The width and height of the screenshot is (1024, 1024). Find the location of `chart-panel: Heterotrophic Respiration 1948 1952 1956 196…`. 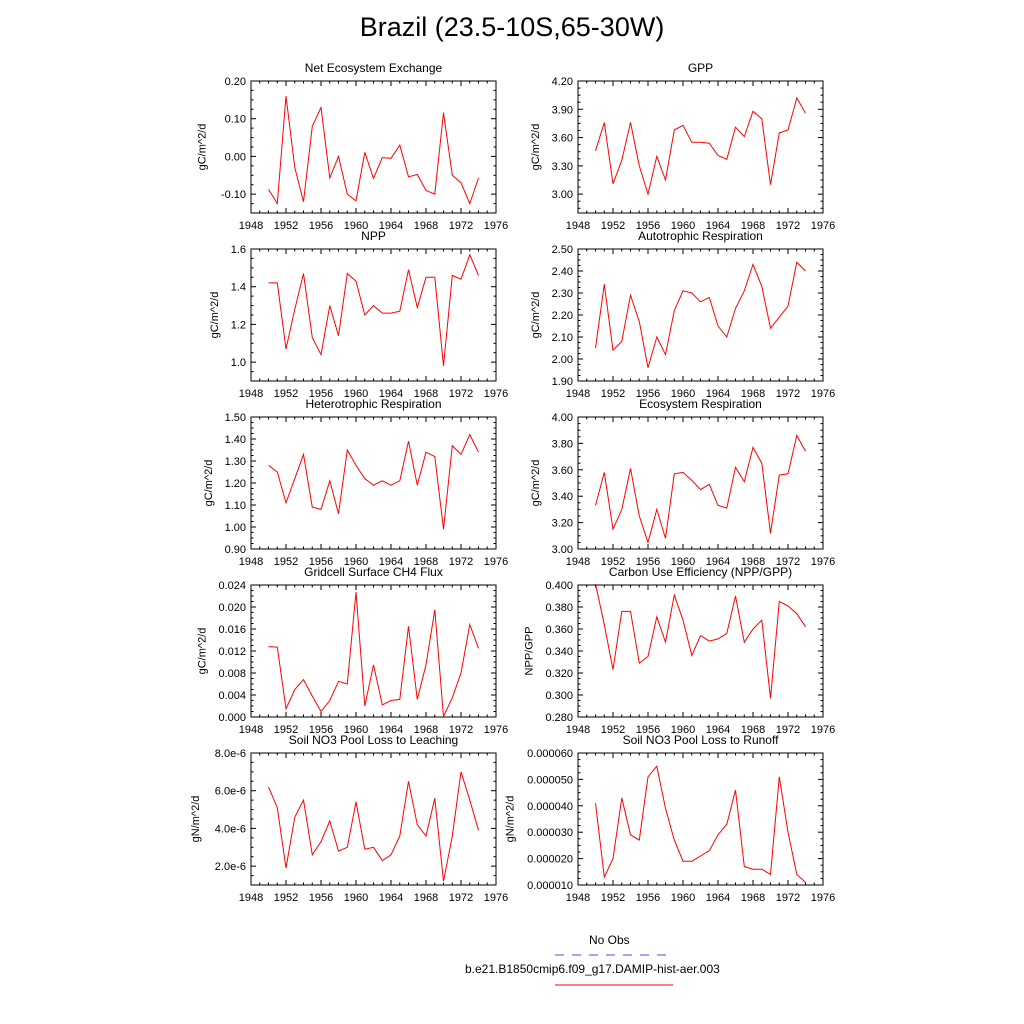

chart-panel: Heterotrophic Respiration 1948 1952 1956 196… is located at coordinates (355, 482).